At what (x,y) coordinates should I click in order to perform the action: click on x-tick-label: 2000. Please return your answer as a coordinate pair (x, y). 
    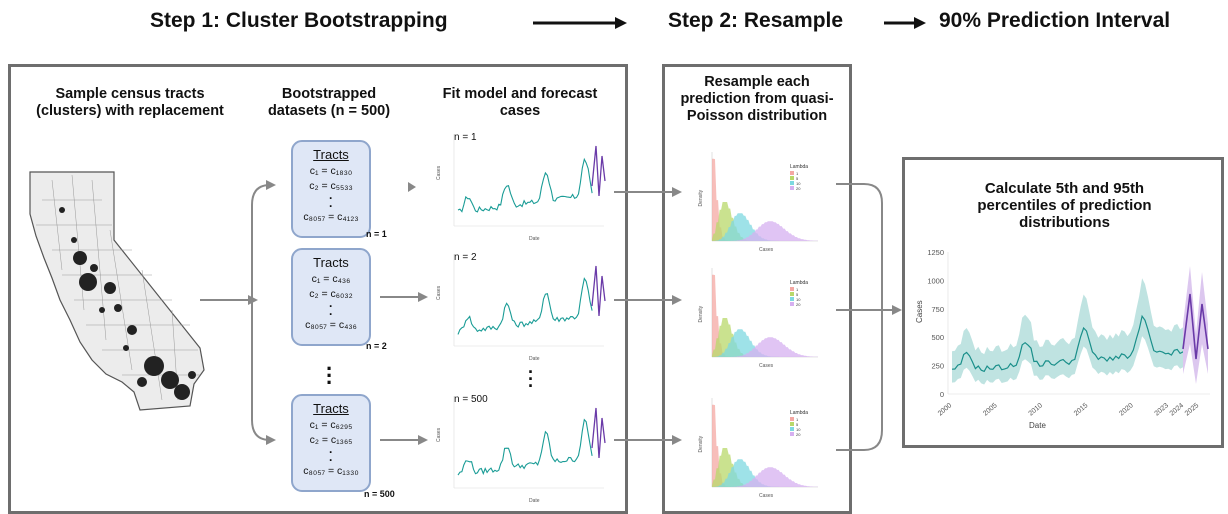
    Looking at the image, I should click on (945, 409).